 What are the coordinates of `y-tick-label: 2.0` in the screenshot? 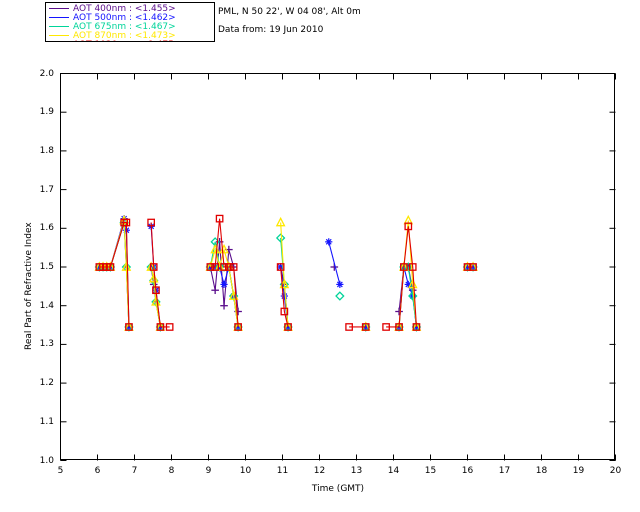 It's located at (46, 73).